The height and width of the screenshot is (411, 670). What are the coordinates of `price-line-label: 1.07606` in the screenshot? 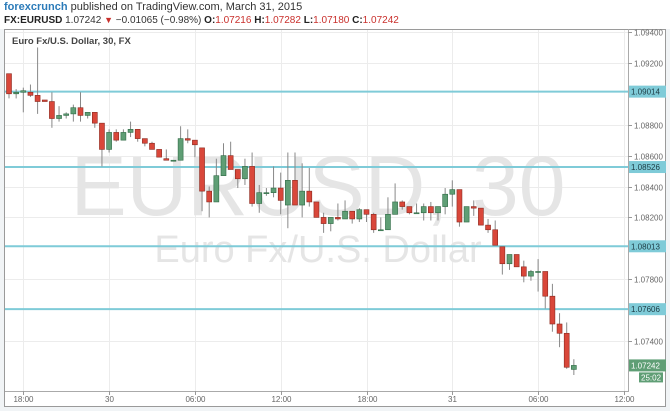 It's located at (645, 309).